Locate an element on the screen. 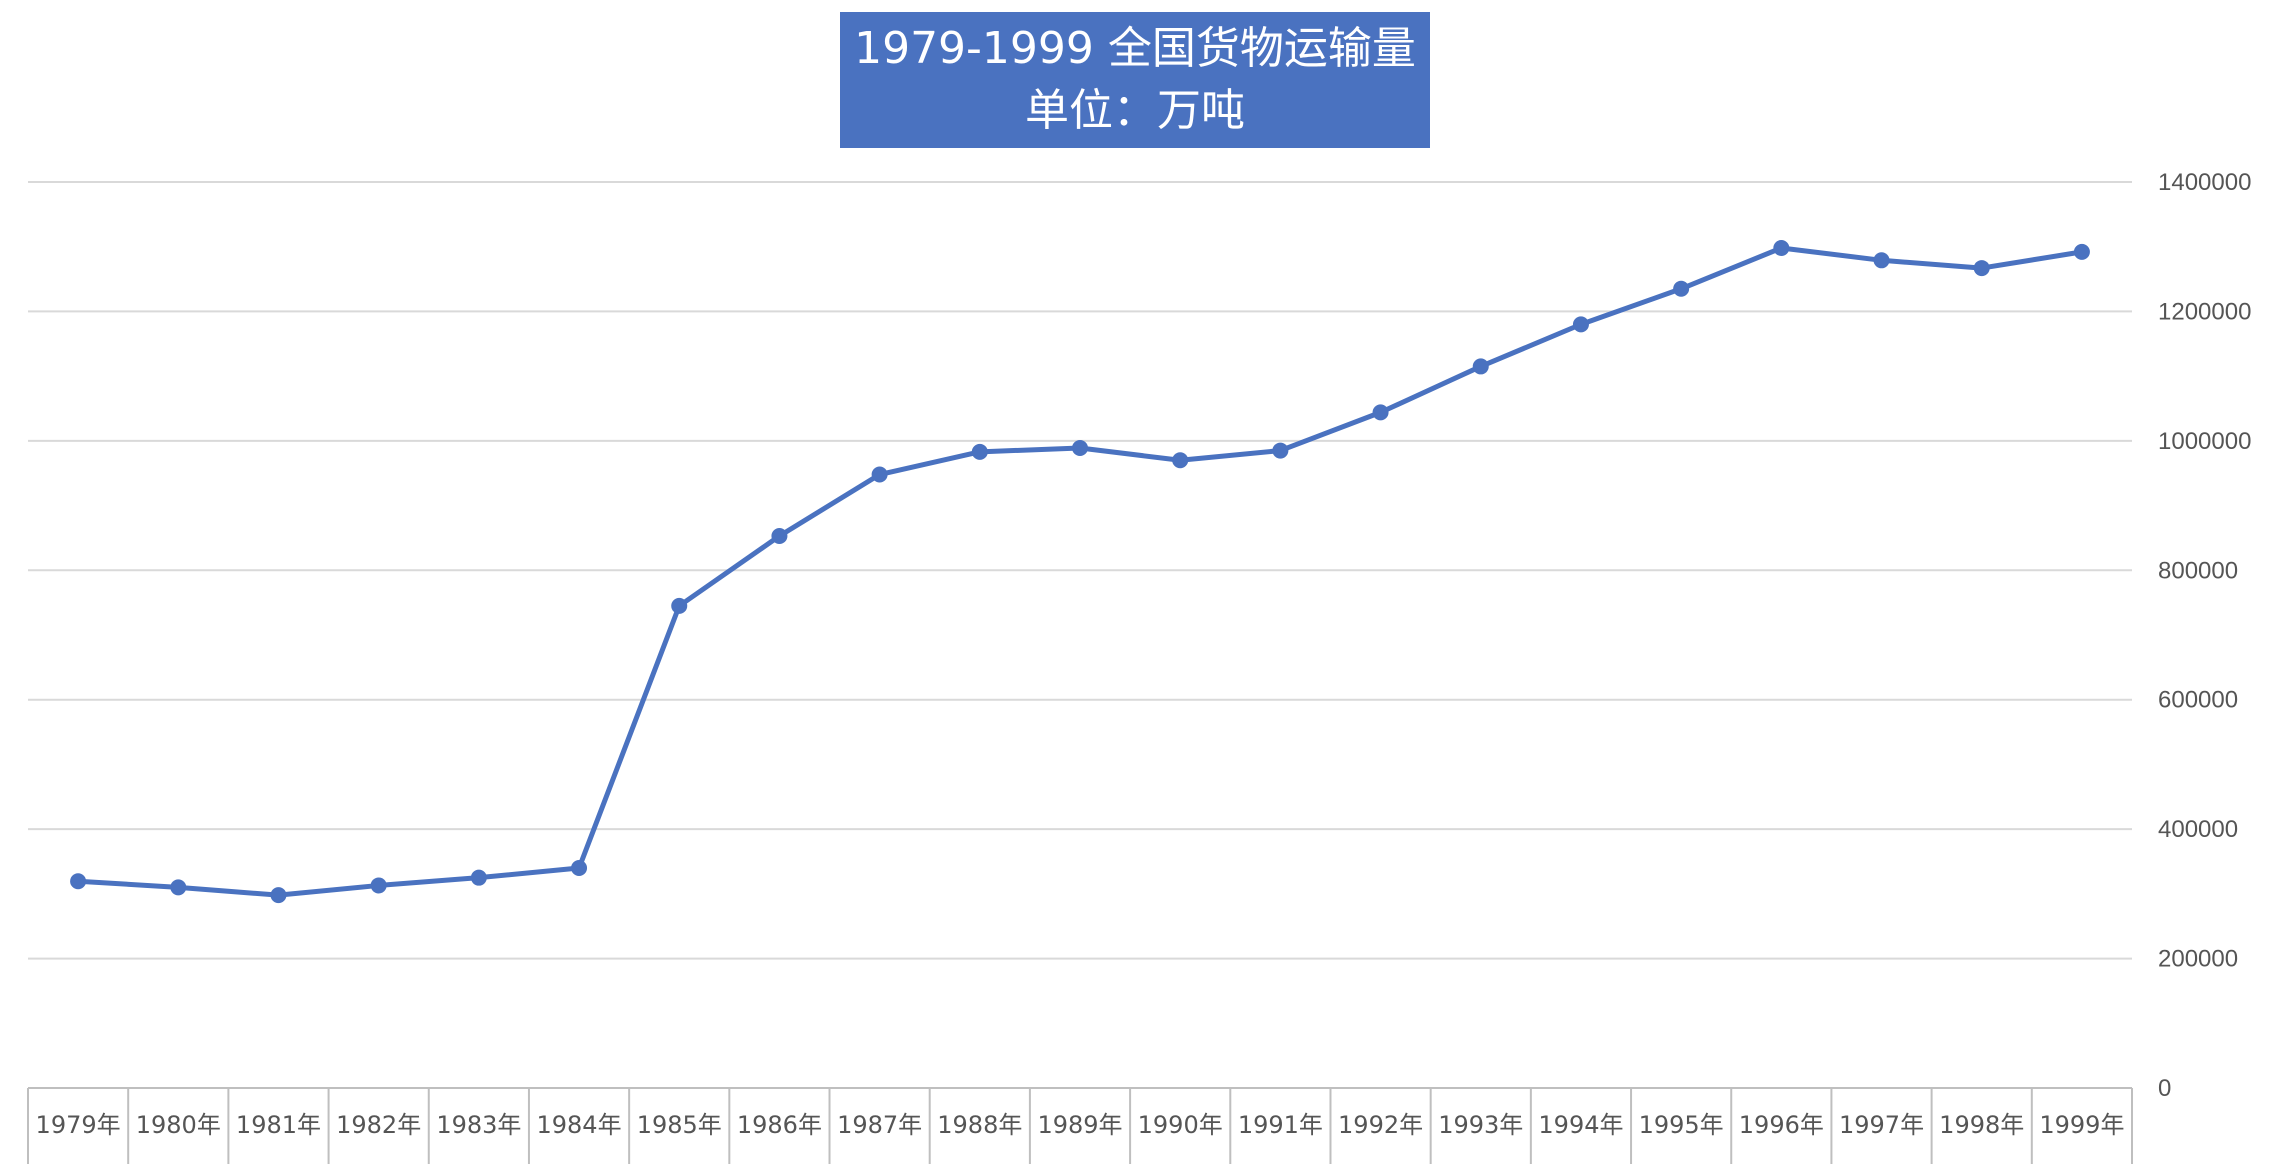  x-tick-label: 1996年 is located at coordinates (1781, 1125).